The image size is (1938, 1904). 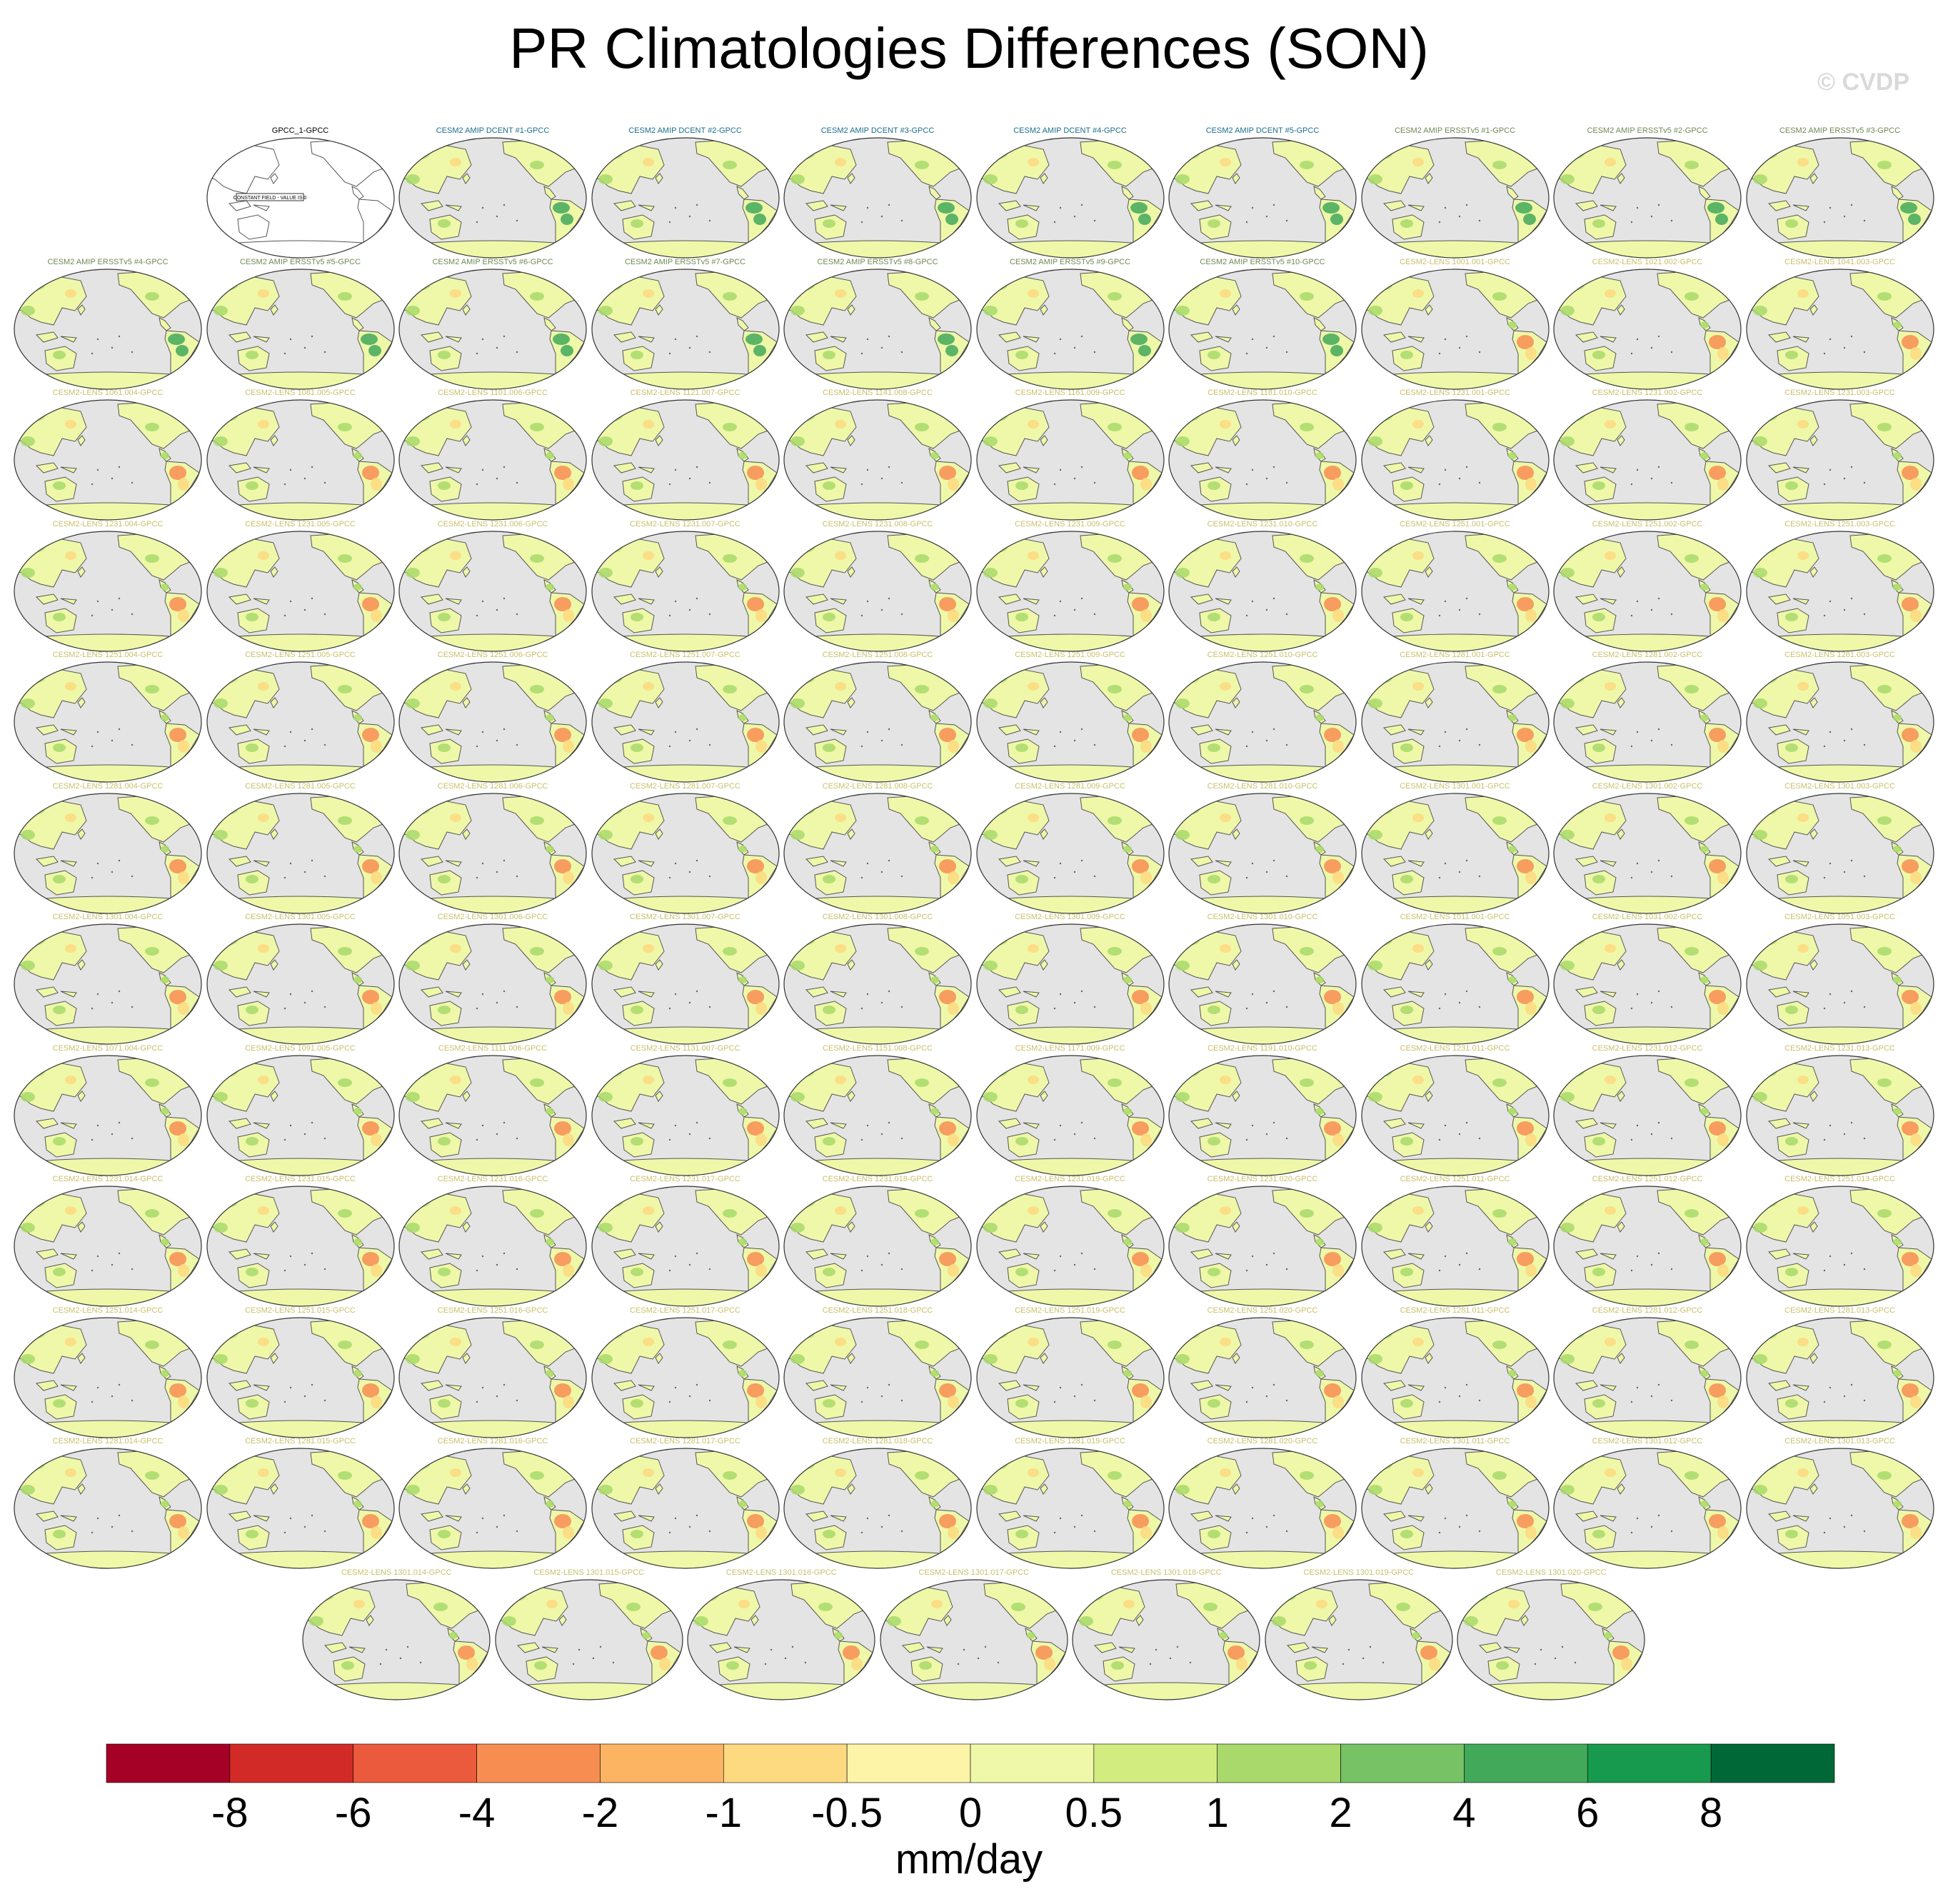 What do you see at coordinates (108, 261) in the screenshot?
I see `panel-title: CESM2 AMIP ERSSTv5 #4-GPCC` at bounding box center [108, 261].